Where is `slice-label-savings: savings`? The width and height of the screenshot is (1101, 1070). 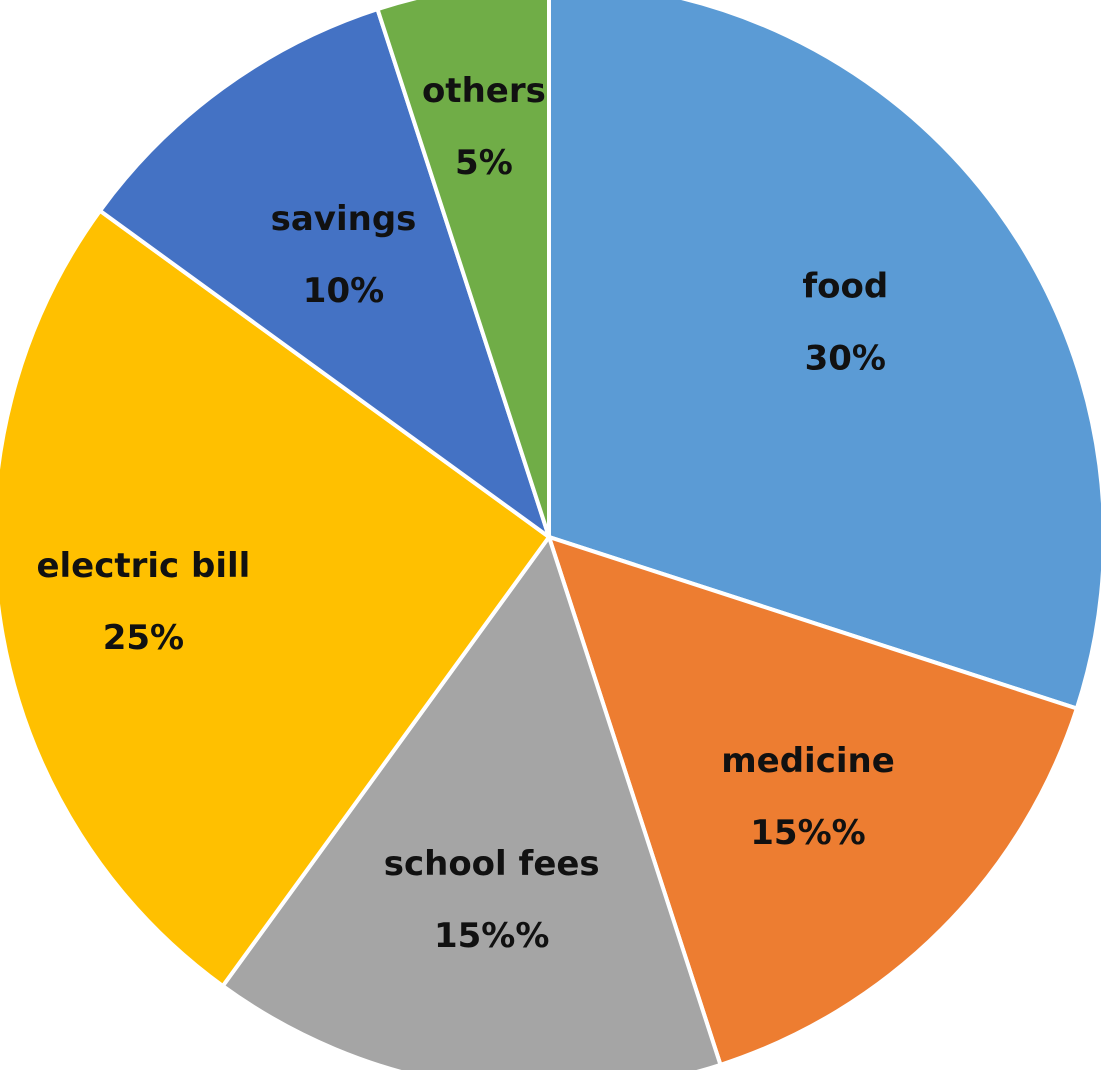 slice-label-savings: savings is located at coordinates (344, 219).